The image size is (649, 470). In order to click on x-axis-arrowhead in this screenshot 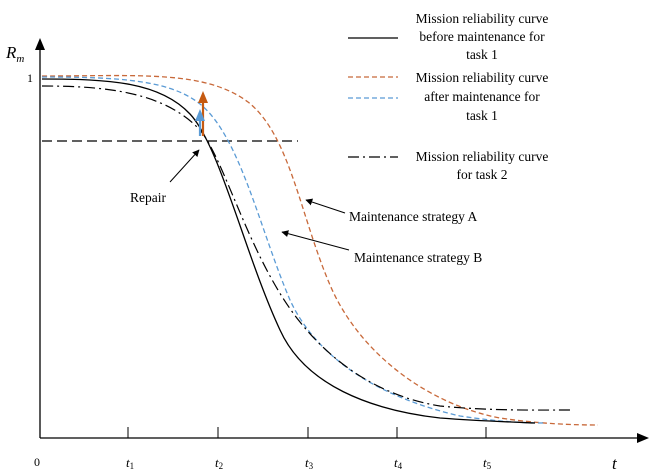, I will do `click(643, 438)`.